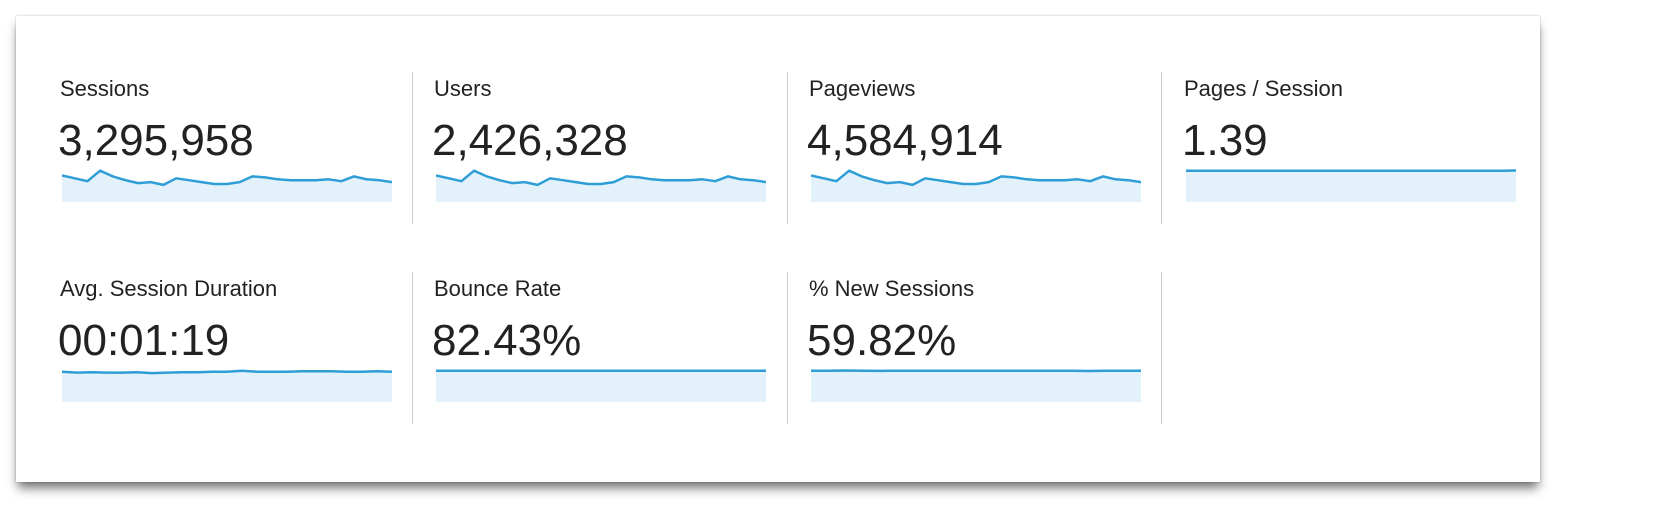 The image size is (1656, 528). Describe the element at coordinates (578, 109) in the screenshot. I see `metric-users: Users 2,426,328` at that location.